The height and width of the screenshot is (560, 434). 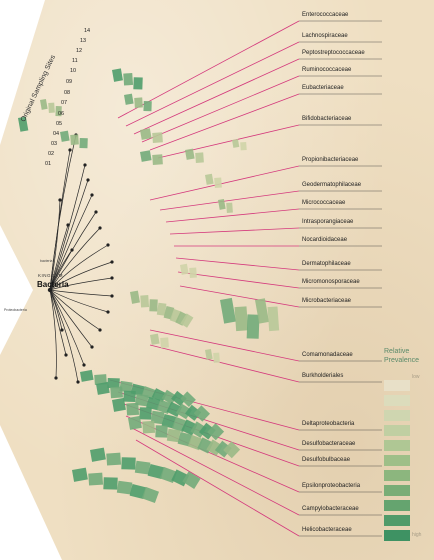 What do you see at coordinates (417, 535) in the screenshot?
I see `legend-high-label: high` at bounding box center [417, 535].